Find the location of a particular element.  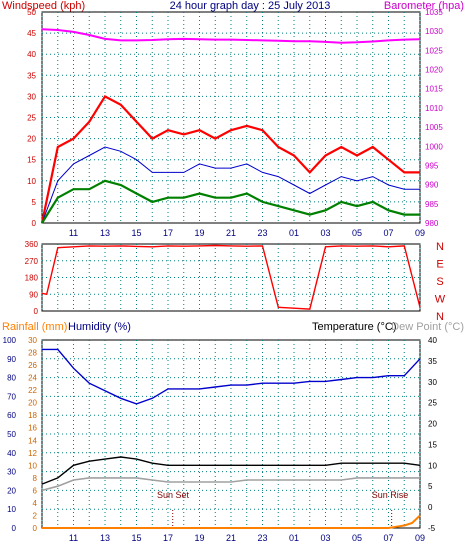

barometer-tick-label: 990 is located at coordinates (432, 185).